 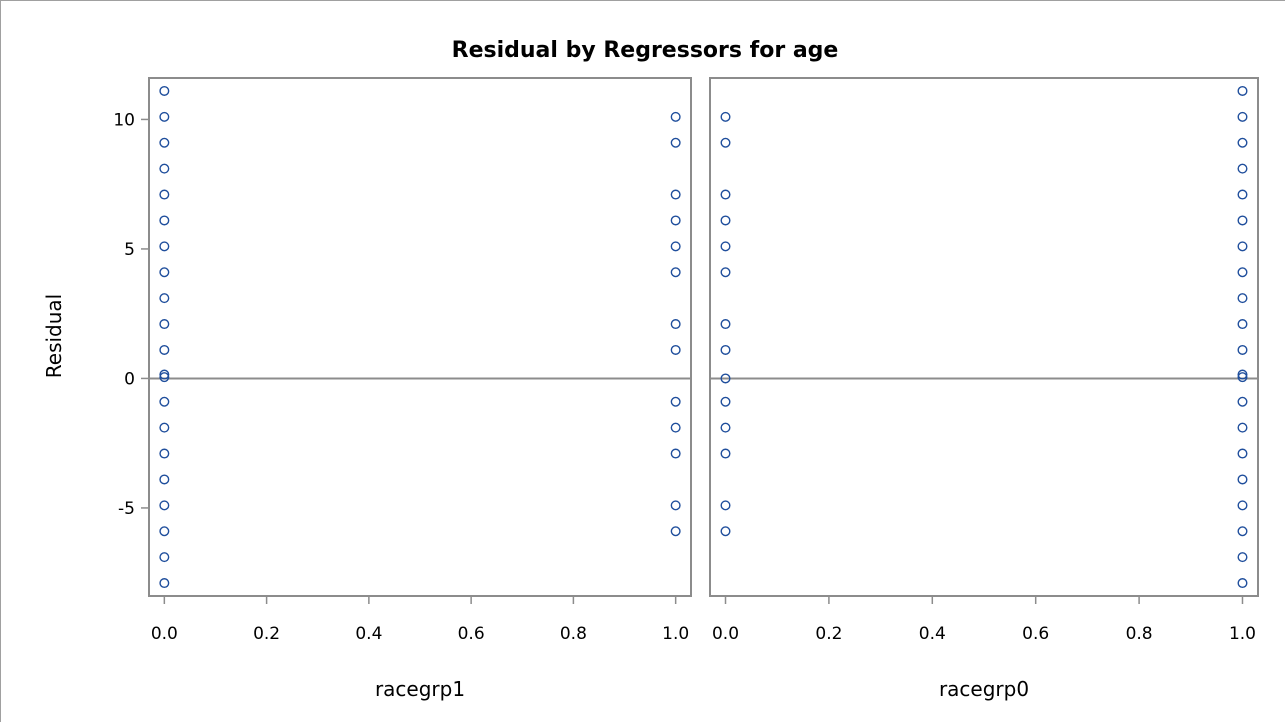 I want to click on chart-title: Residual by Regressors for age, so click(x=645, y=50).